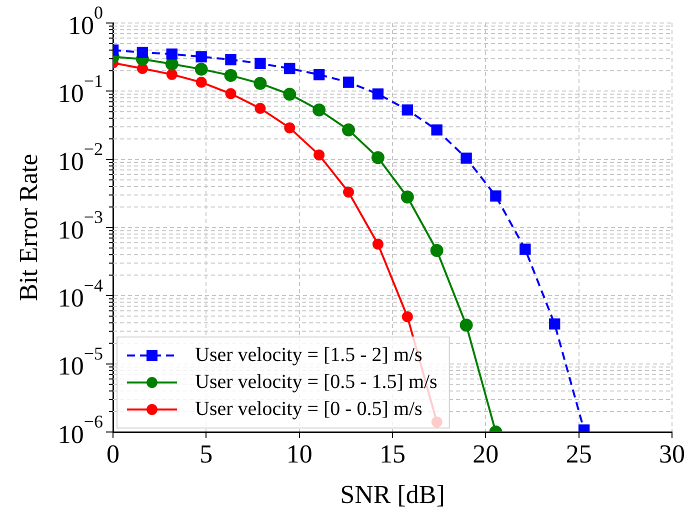  What do you see at coordinates (316, 381) in the screenshot?
I see `legend-label: User velocity = [0.5 - 1.5] m/s` at bounding box center [316, 381].